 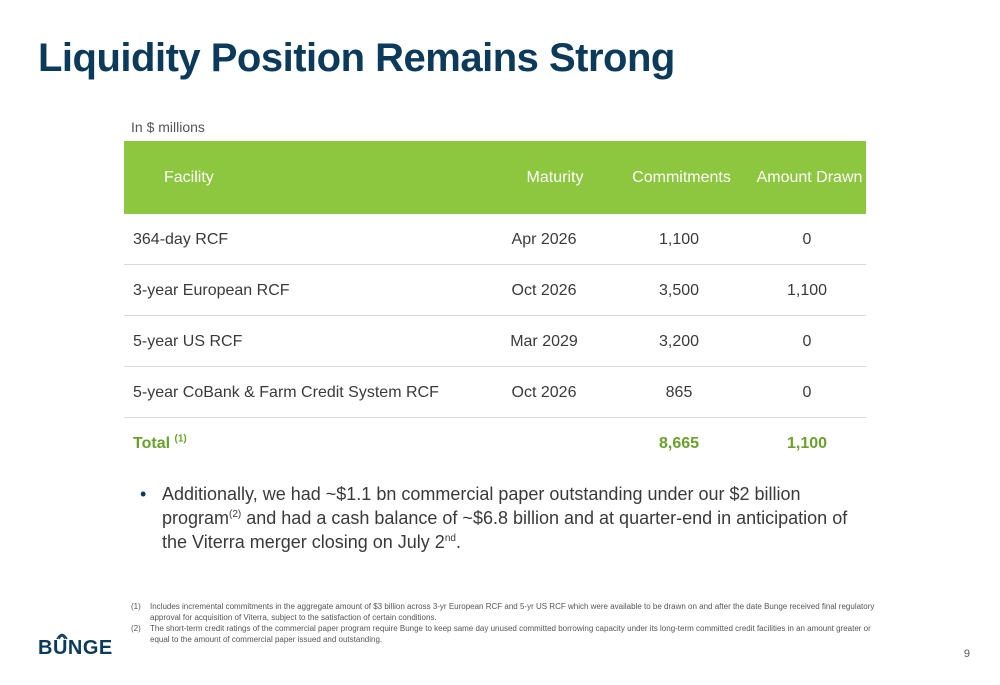 I want to click on cell-maturity: Mar 2029, so click(x=544, y=341).